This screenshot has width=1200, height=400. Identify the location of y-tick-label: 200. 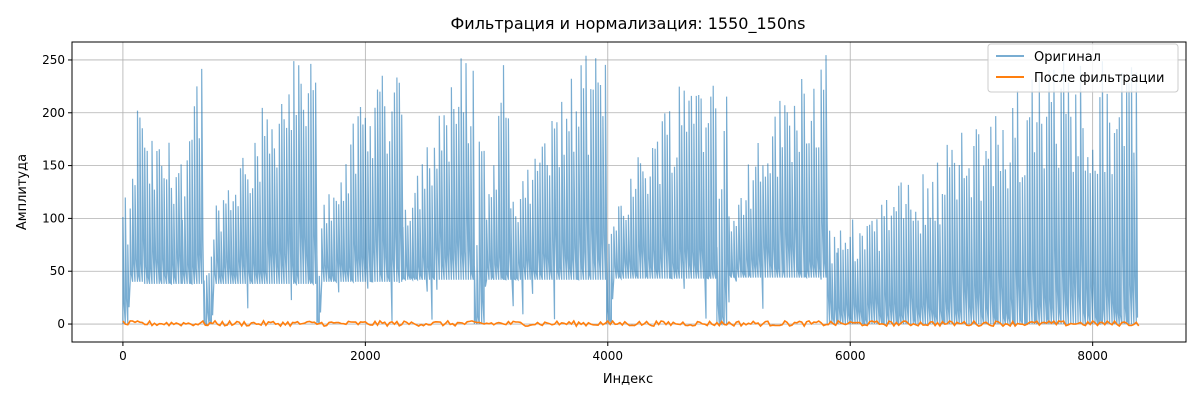
(53, 113).